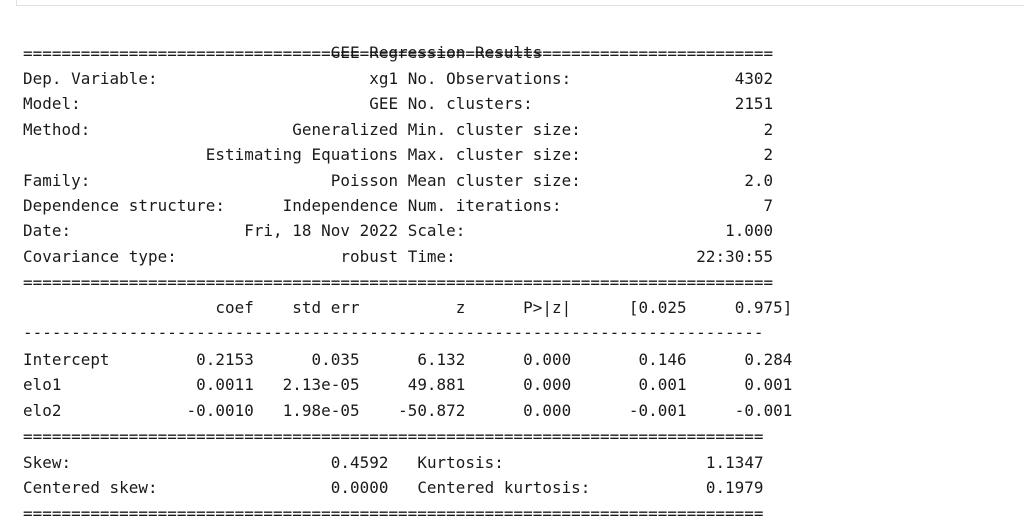 This screenshot has height=530, width=1024. What do you see at coordinates (364, 180) in the screenshot?
I see `info-value: Poisson` at bounding box center [364, 180].